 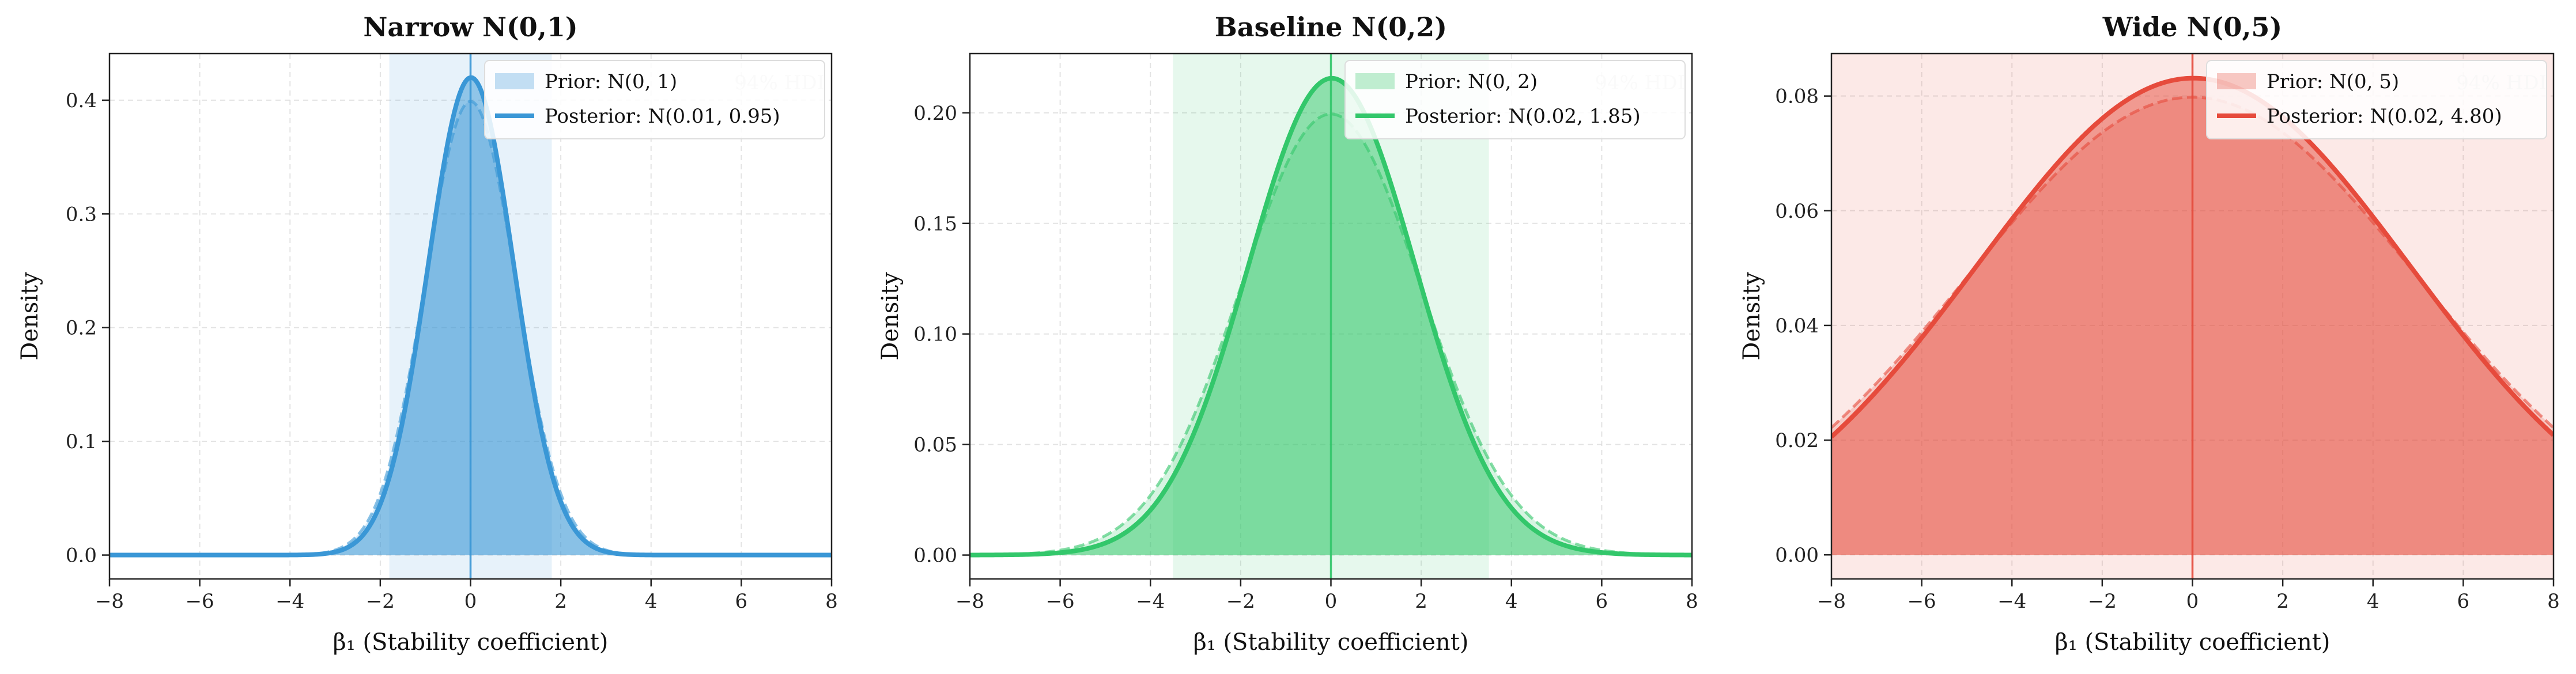 I want to click on legend: Prior: N(0, 5) Posterior: N(0.02, 4.80), so click(x=2376, y=99).